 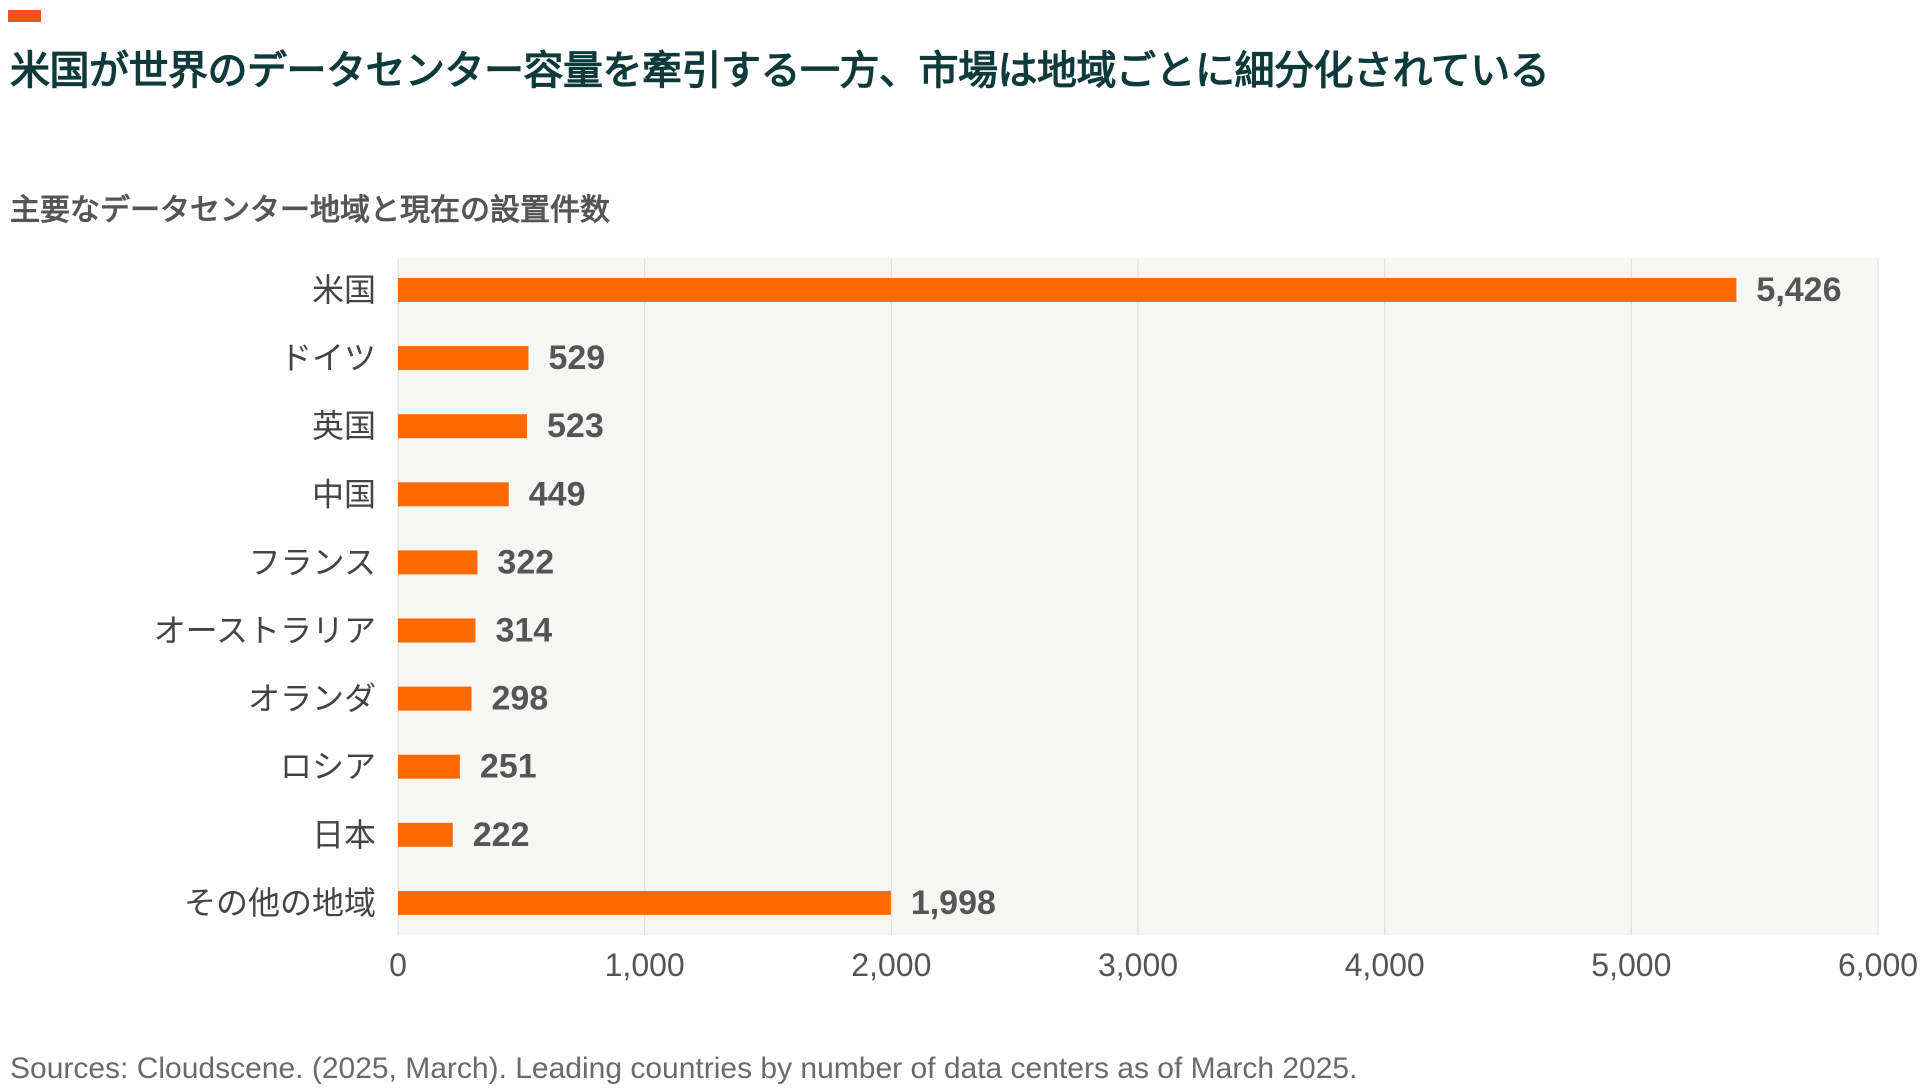 I want to click on value-label: 298, so click(x=520, y=699).